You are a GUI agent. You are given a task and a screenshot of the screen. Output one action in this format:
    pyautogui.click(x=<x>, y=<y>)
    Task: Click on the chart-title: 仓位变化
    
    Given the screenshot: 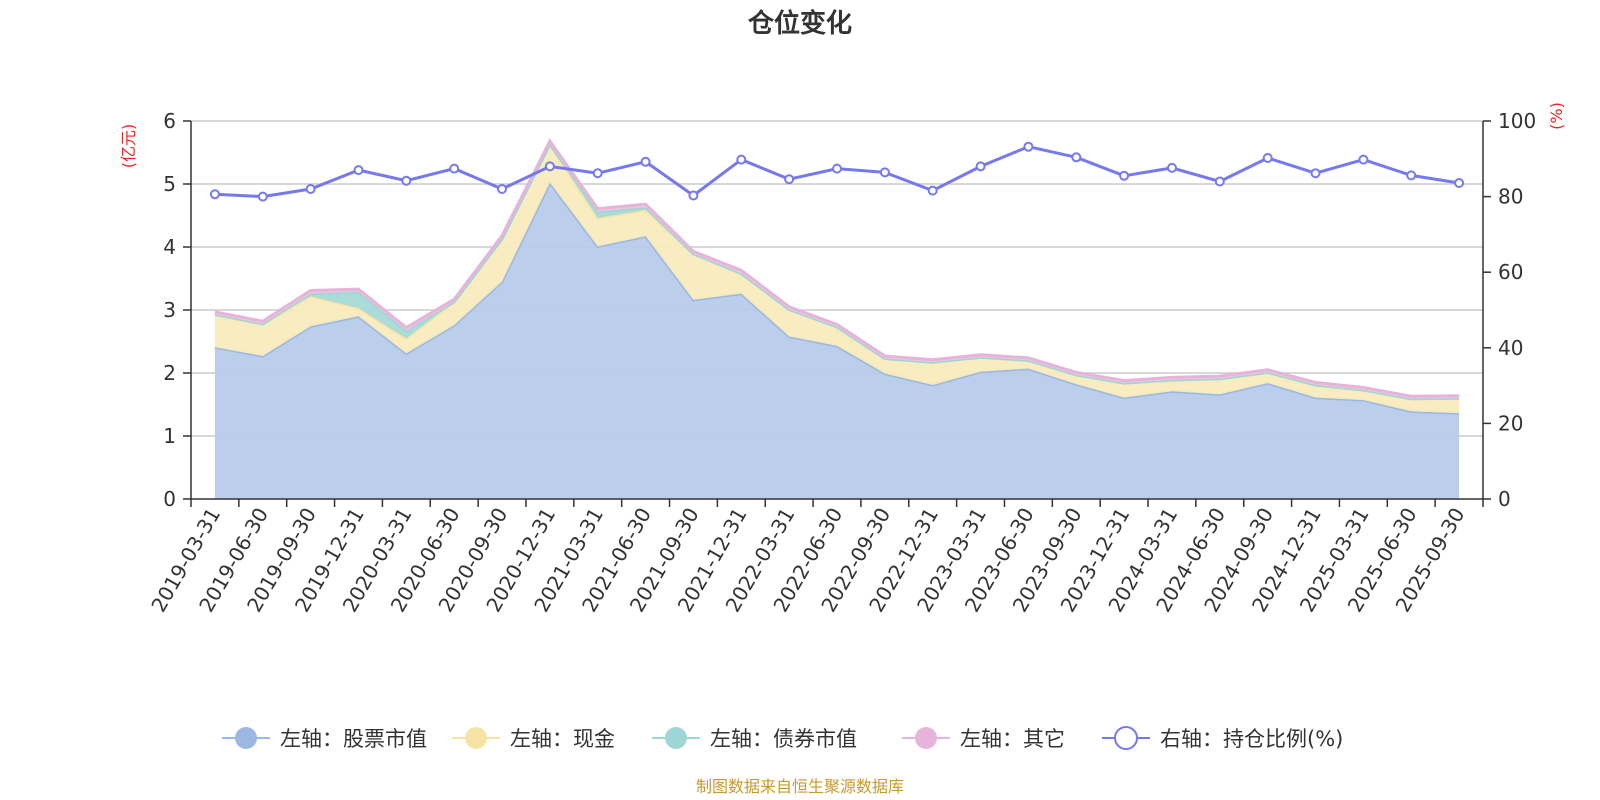 What is the action you would take?
    pyautogui.click(x=799, y=23)
    